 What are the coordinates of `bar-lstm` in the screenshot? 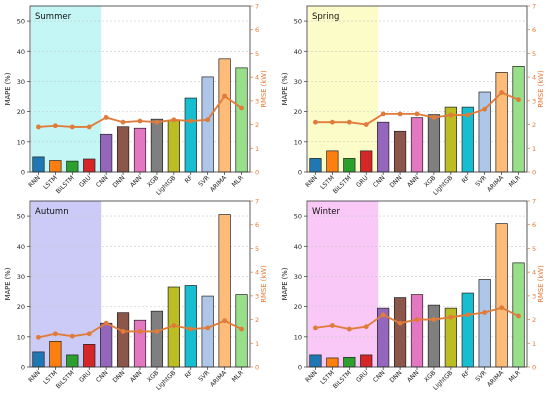 It's located at (55, 166).